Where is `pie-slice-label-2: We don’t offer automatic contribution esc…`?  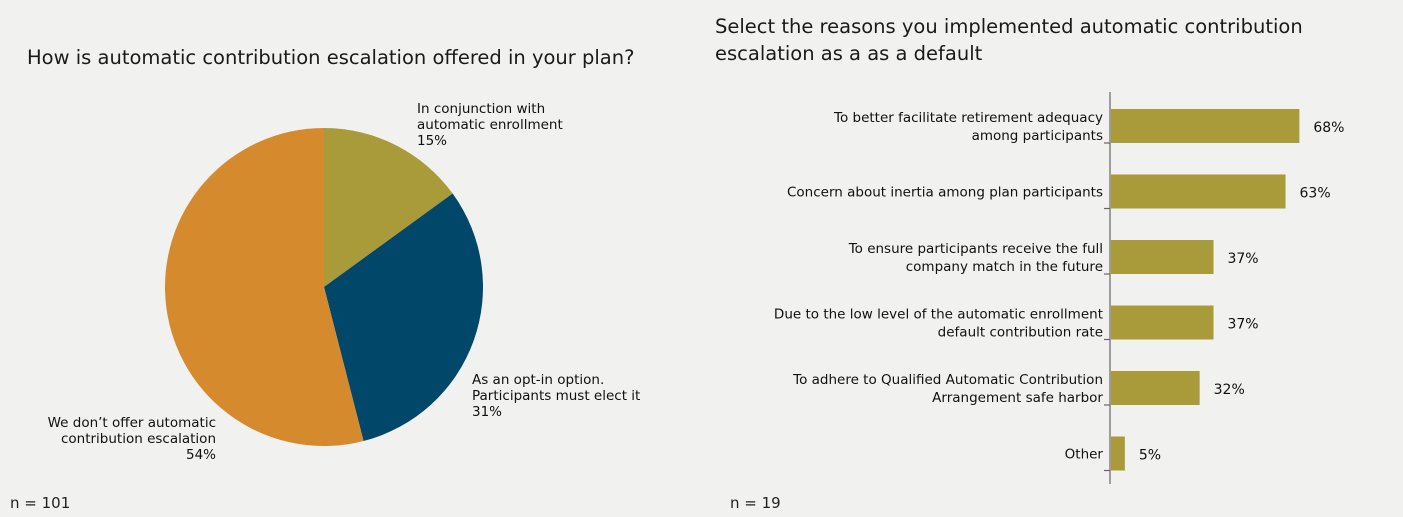 pie-slice-label-2: We don’t offer automatic contribution esc… is located at coordinates (132, 431).